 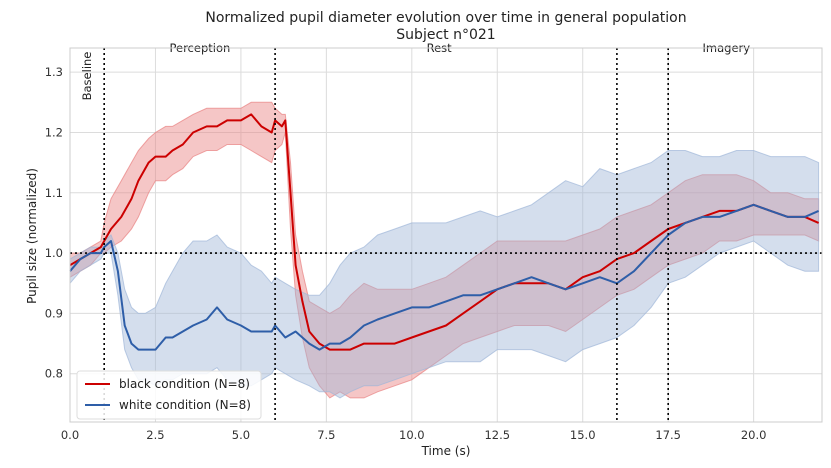 I want to click on x-tick-label: 0.0, so click(x=70, y=435).